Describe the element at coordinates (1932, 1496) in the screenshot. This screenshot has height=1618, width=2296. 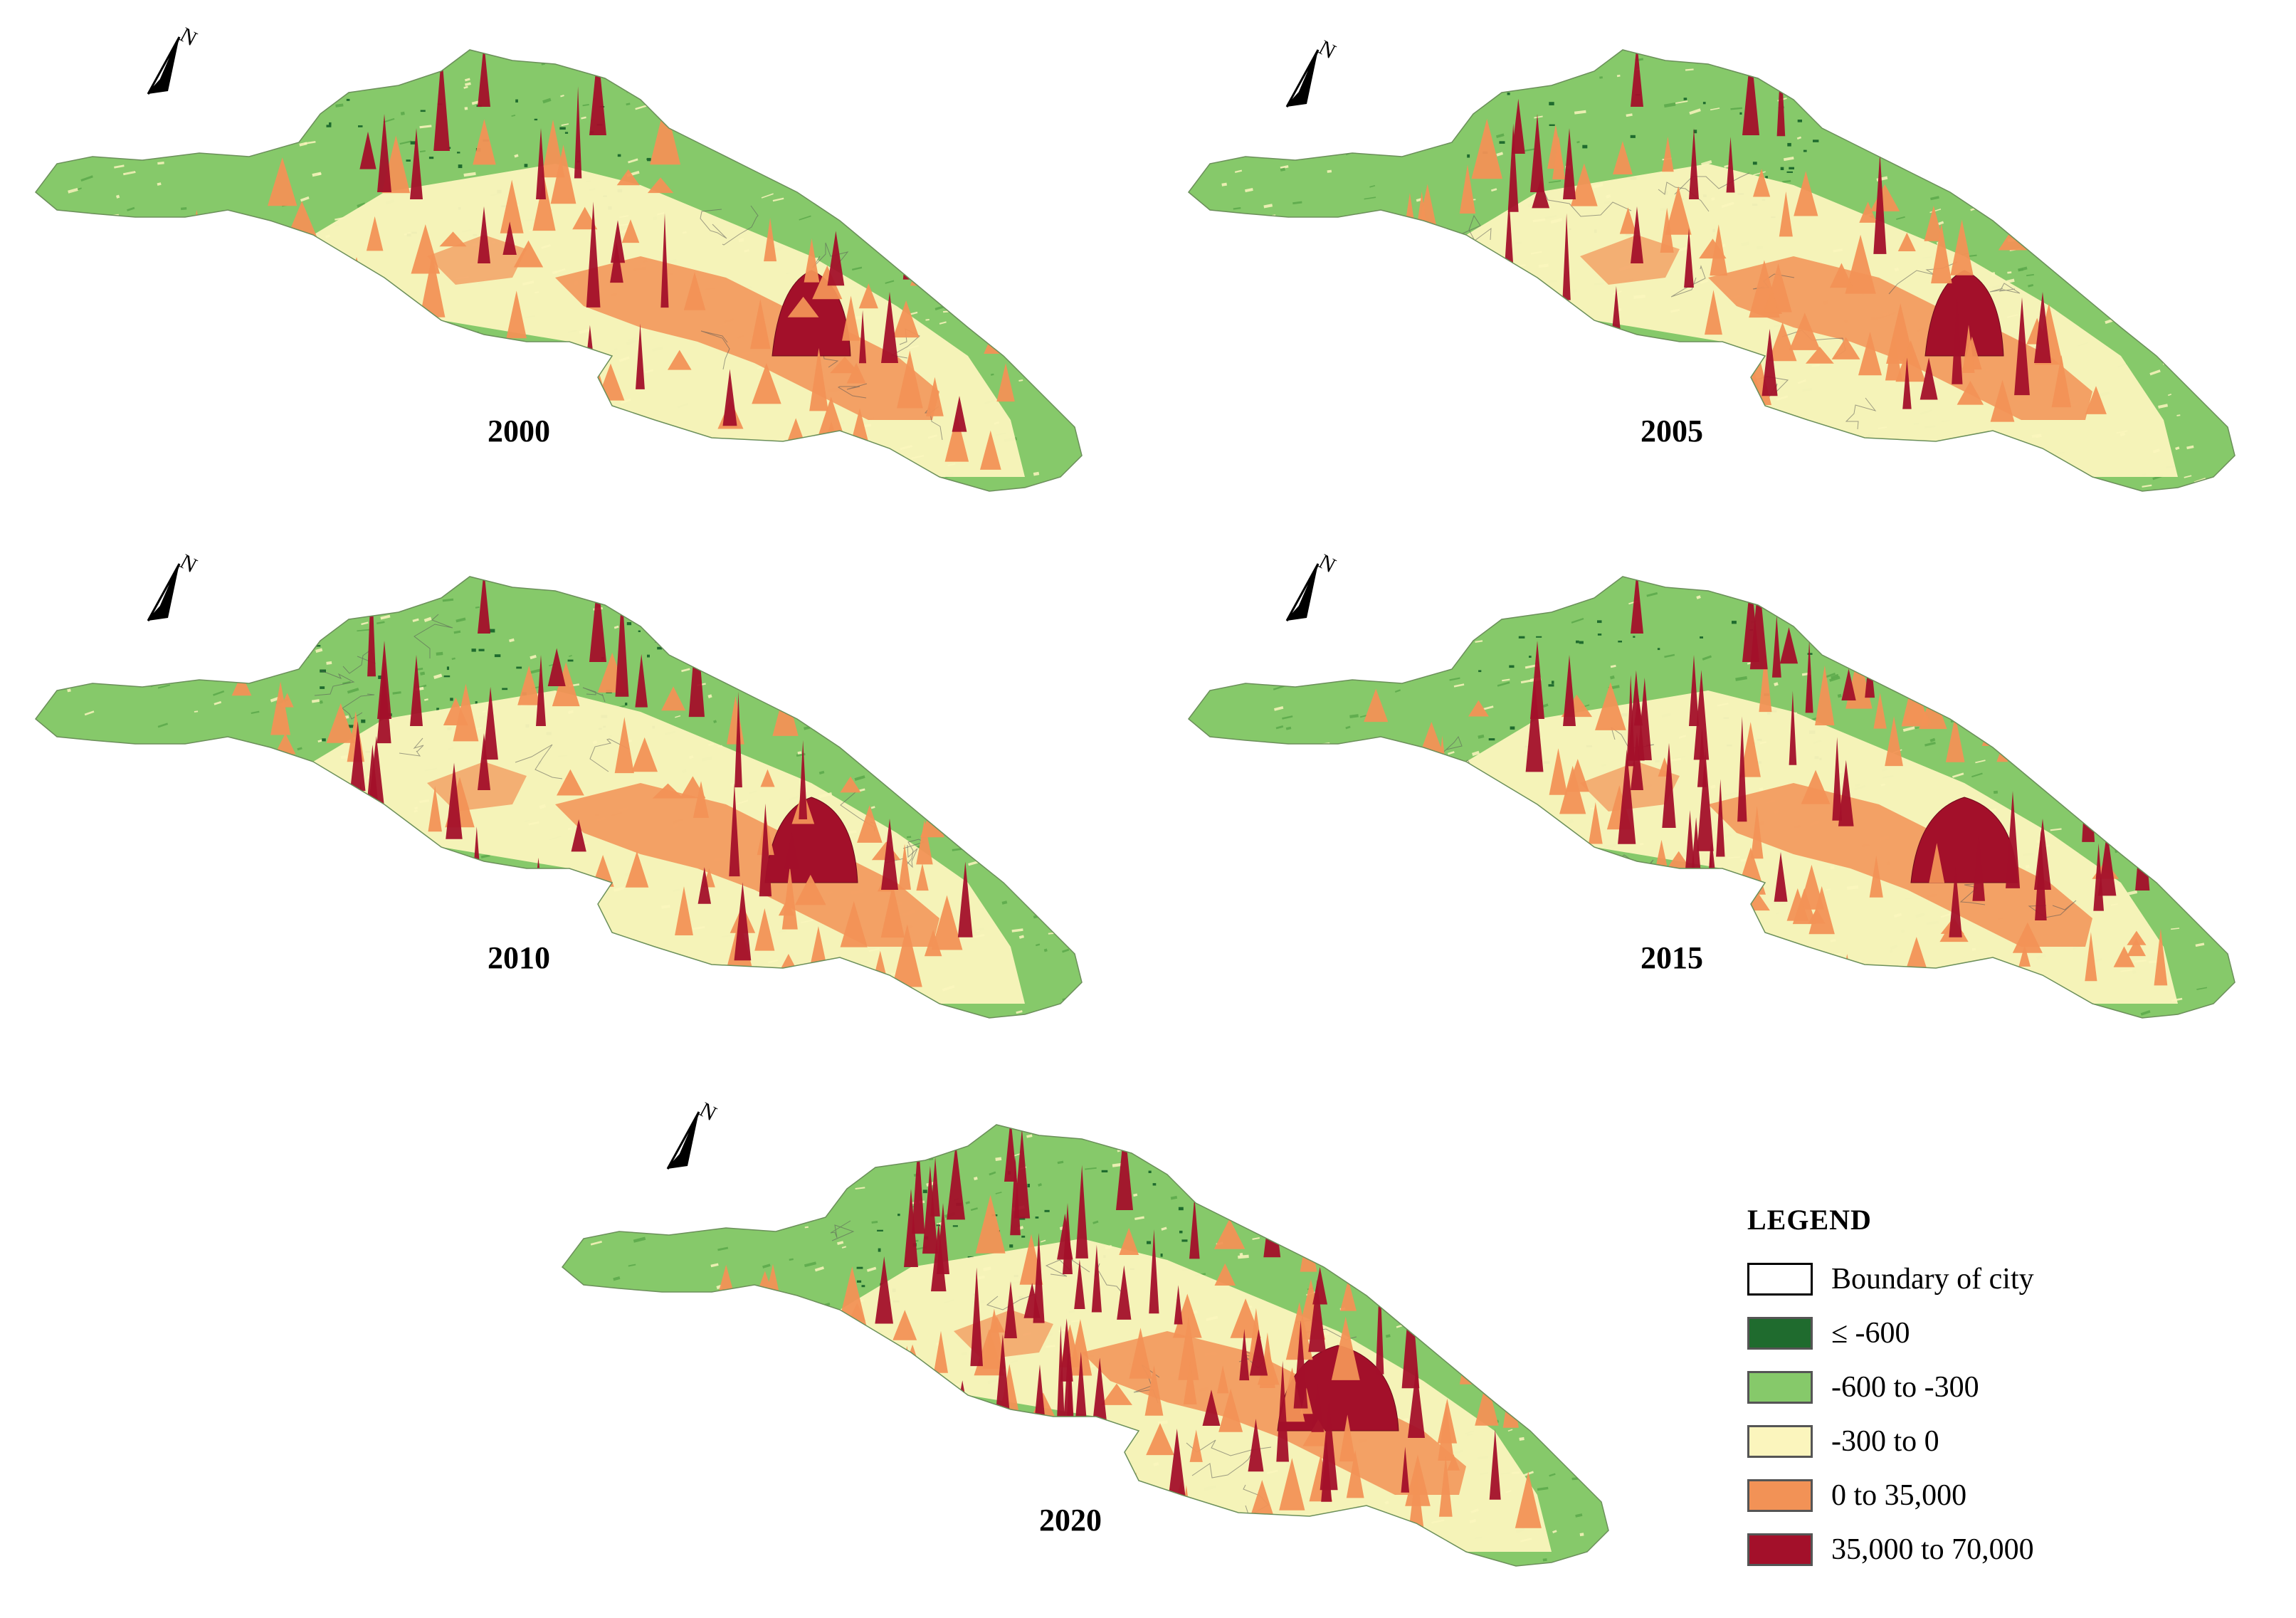
I see `legend-item-0-35000: 0 to 35,000` at that location.